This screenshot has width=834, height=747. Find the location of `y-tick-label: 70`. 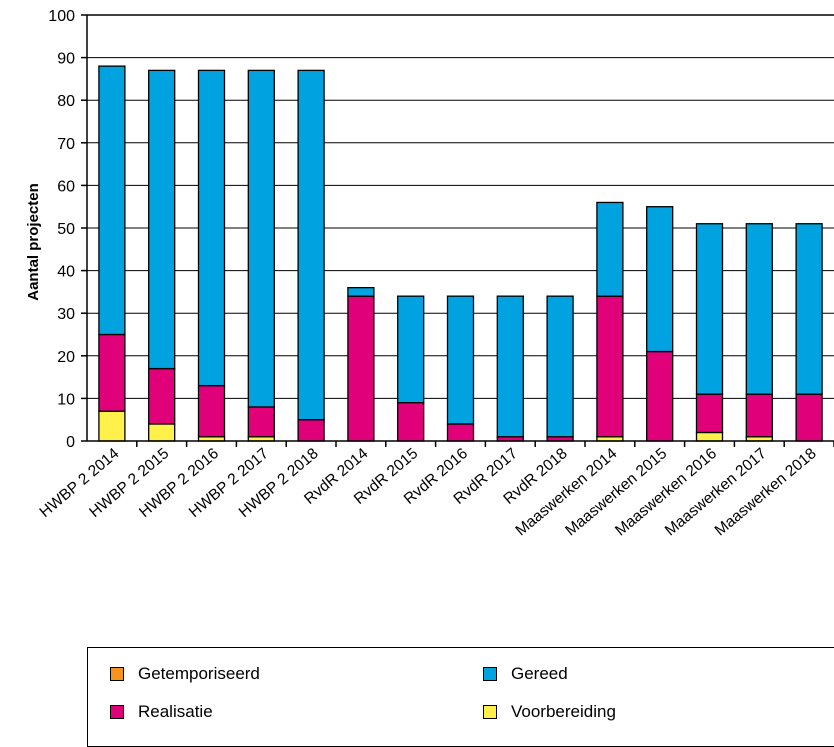

y-tick-label: 70 is located at coordinates (66, 144).